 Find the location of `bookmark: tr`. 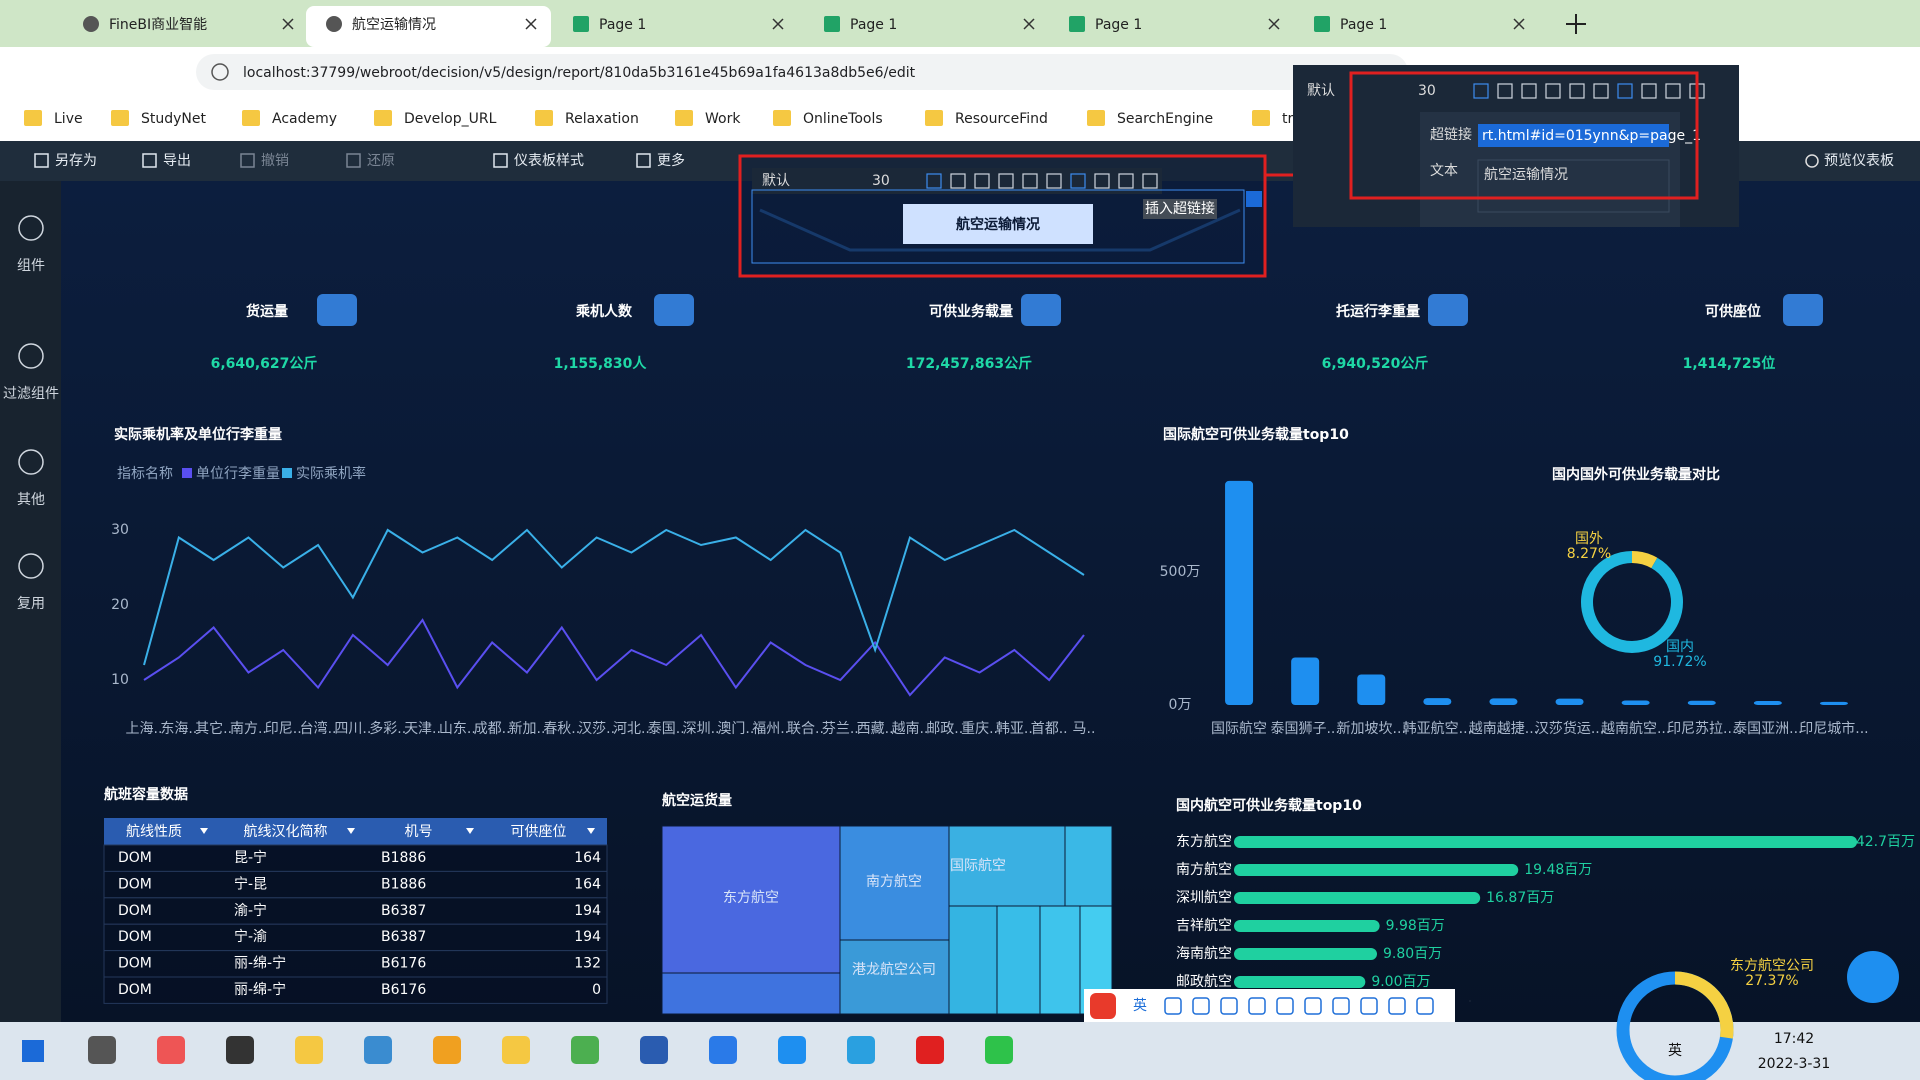

bookmark: tr is located at coordinates (1287, 119).